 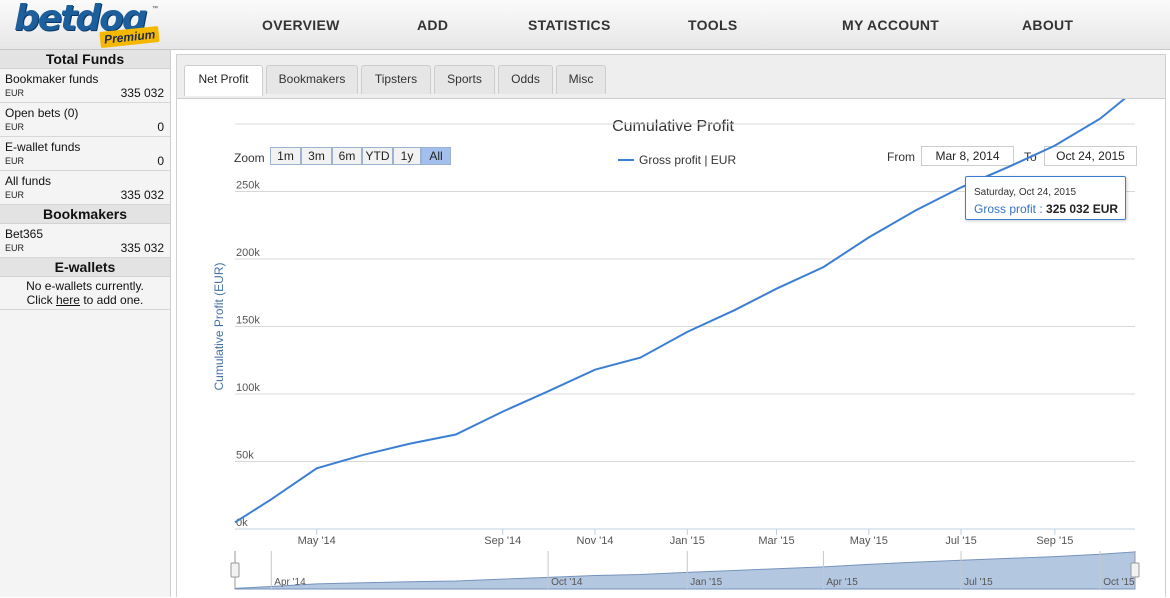 I want to click on y-axis-title: Cumulative Profit (EUR), so click(x=219, y=326).